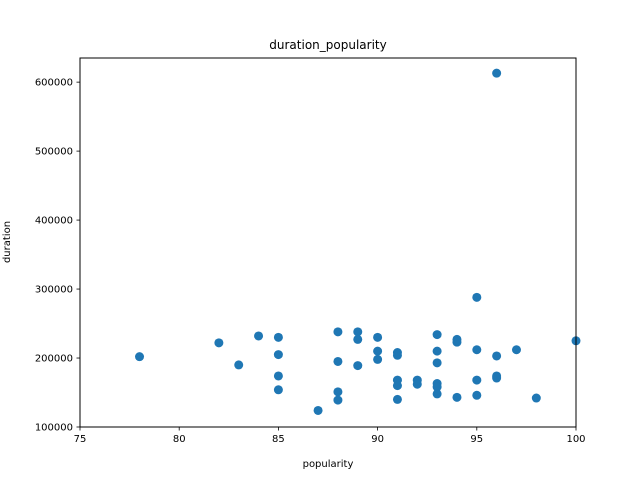 Image resolution: width=640 pixels, height=480 pixels. I want to click on x-axis-label: popularity, so click(328, 464).